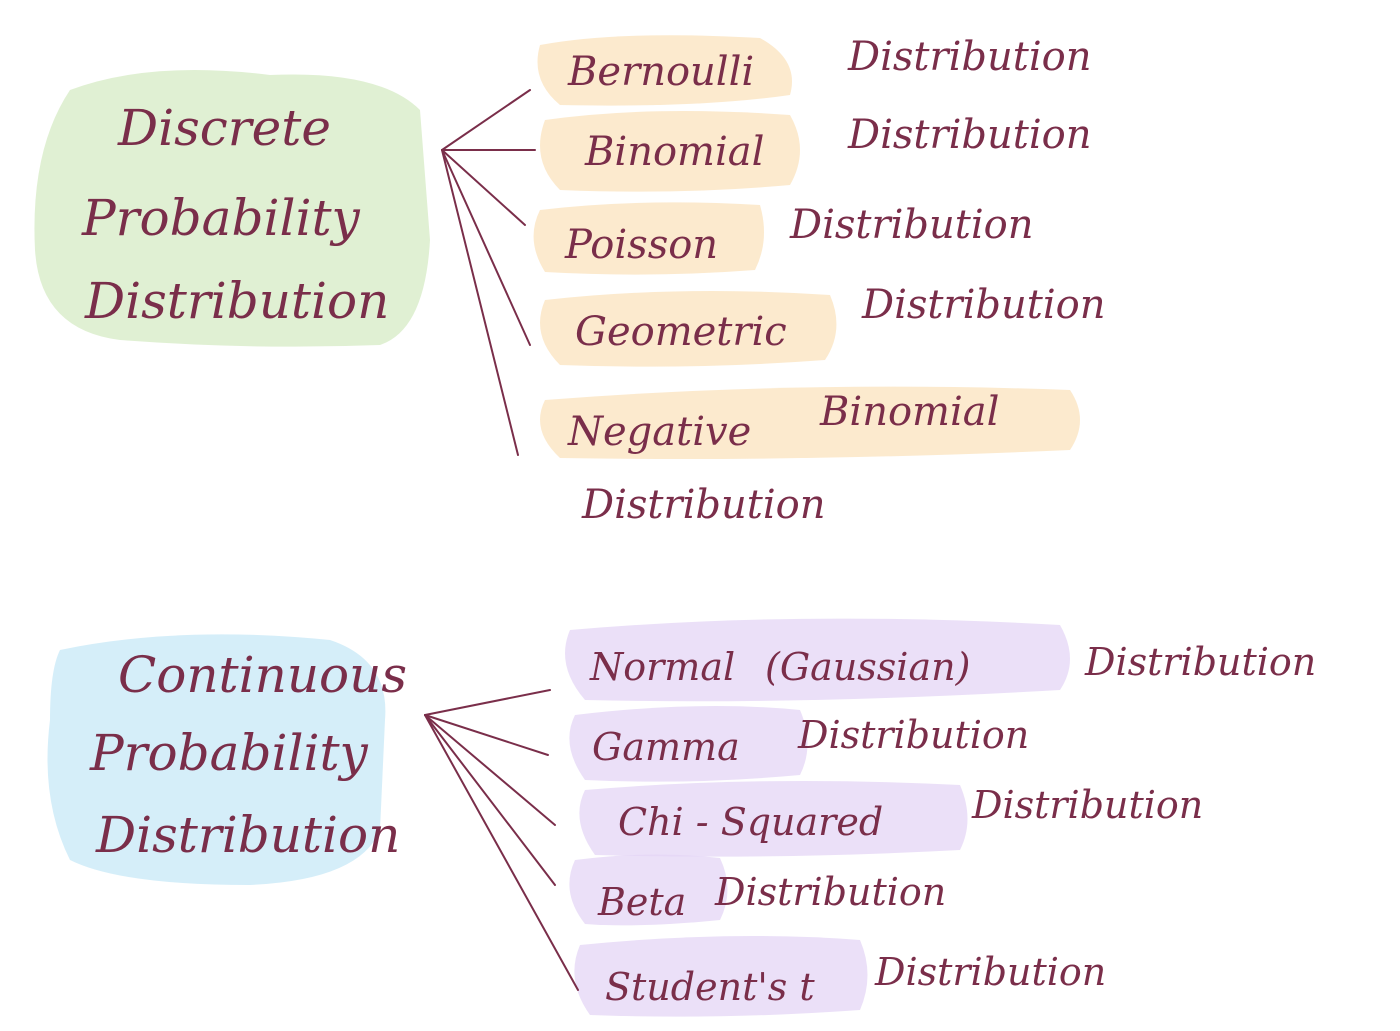 The width and height of the screenshot is (1400, 1031). I want to click on item-student-t-suffix: Distribution, so click(990, 972).